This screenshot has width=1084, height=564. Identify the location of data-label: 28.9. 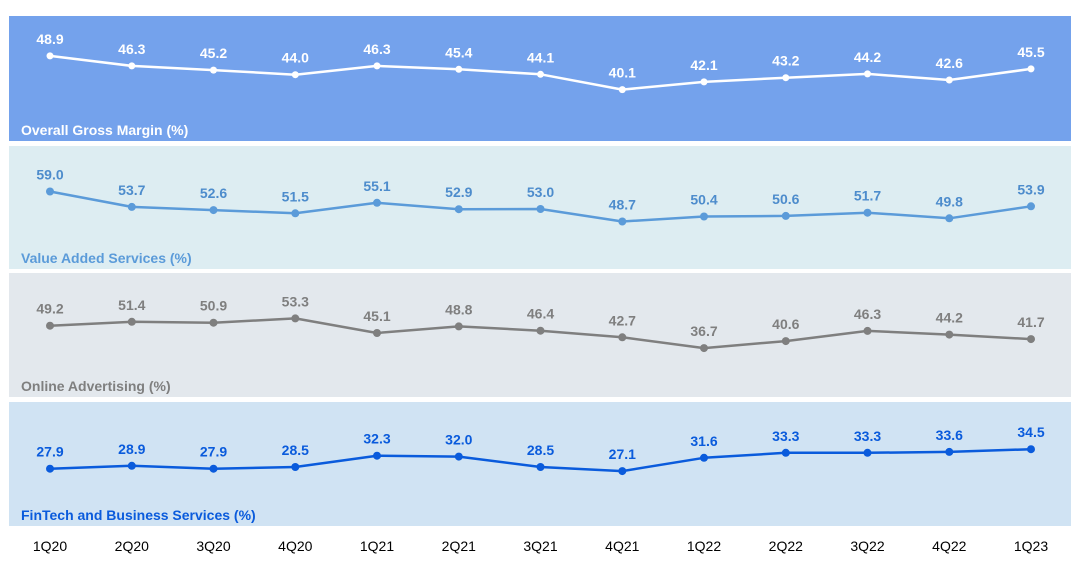
(131, 449).